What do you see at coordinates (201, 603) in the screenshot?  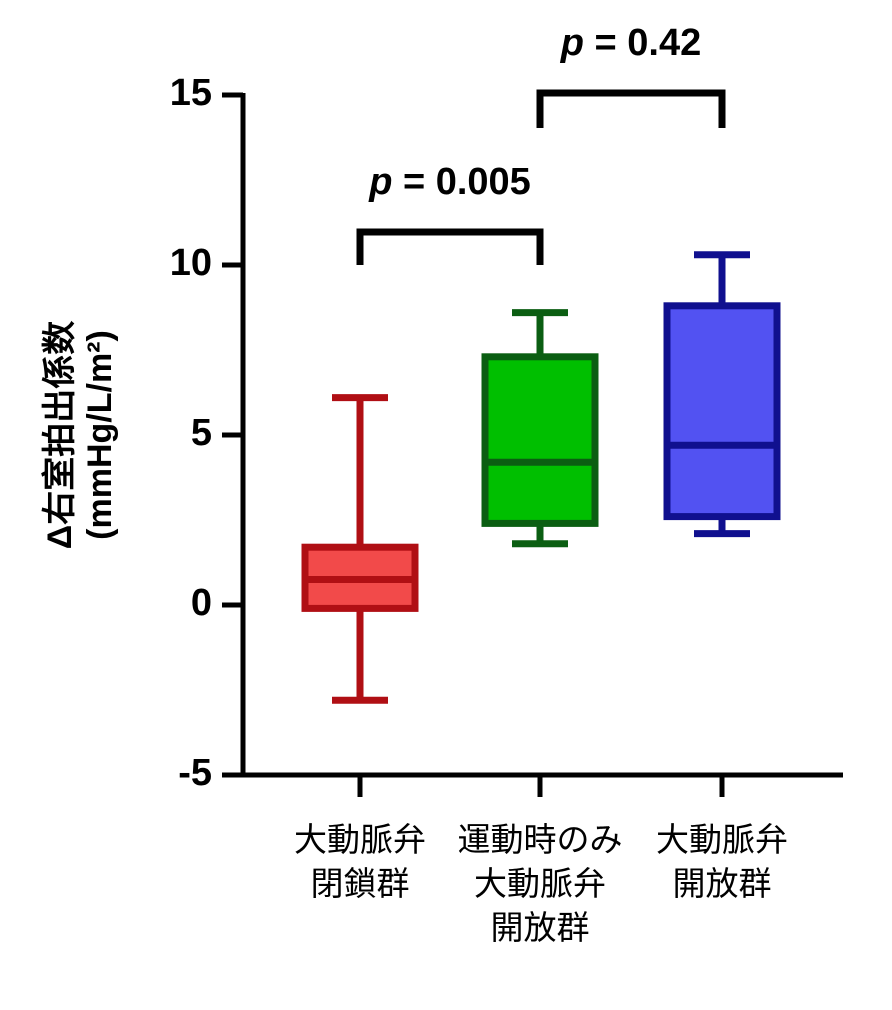 I see `y-tick-label: 0` at bounding box center [201, 603].